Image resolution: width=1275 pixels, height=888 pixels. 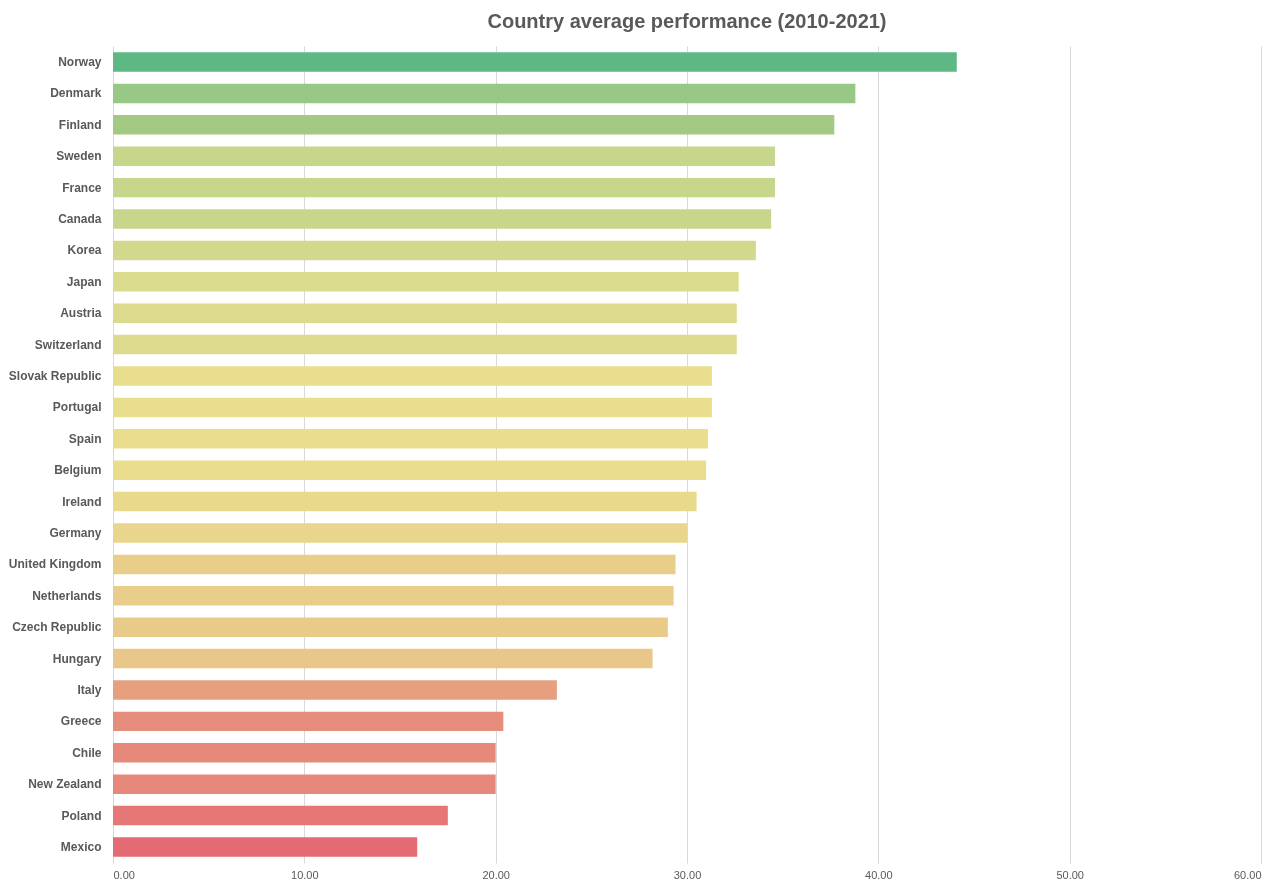 What do you see at coordinates (57, 627) in the screenshot?
I see `y-tick-label: Czech Republic` at bounding box center [57, 627].